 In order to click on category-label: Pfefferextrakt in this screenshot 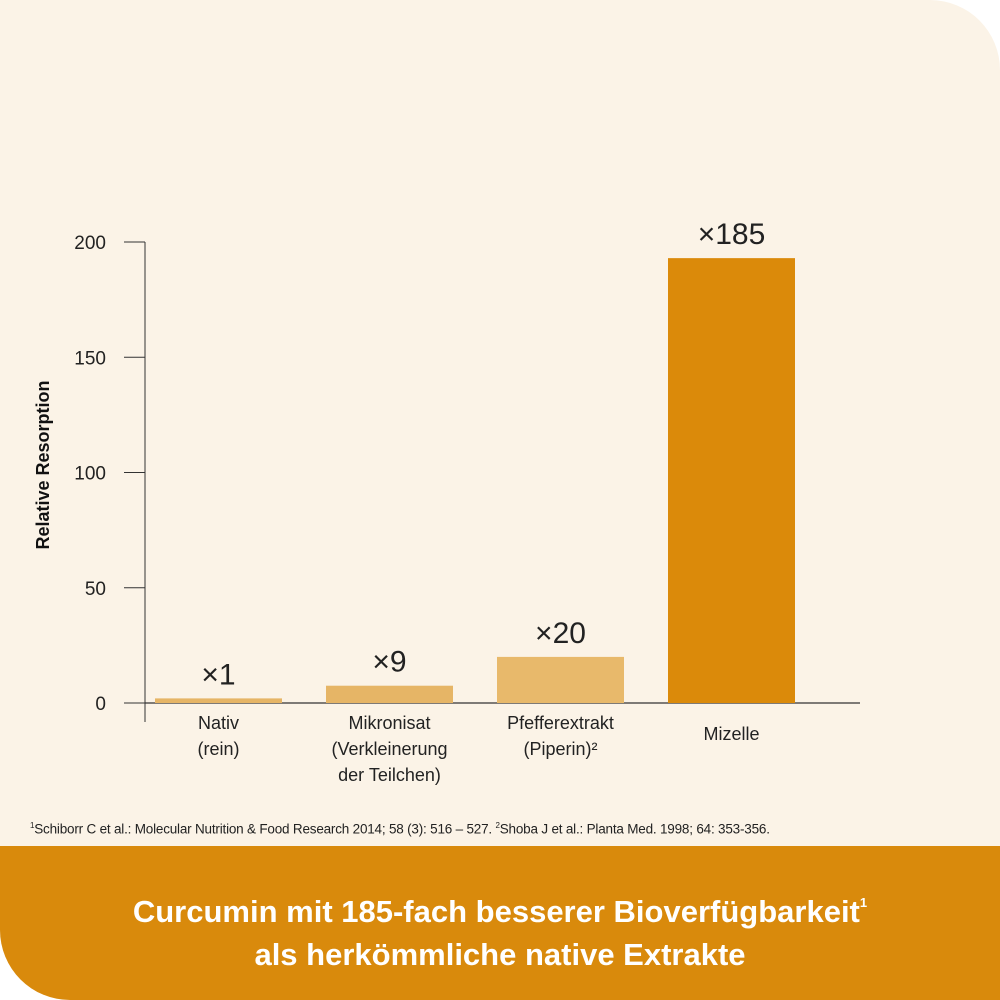, I will do `click(560, 723)`.